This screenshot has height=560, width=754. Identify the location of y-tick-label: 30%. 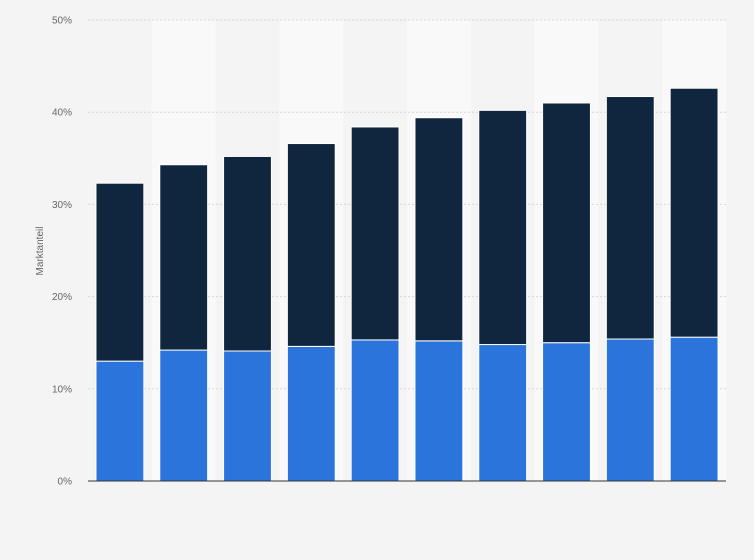
(62, 205).